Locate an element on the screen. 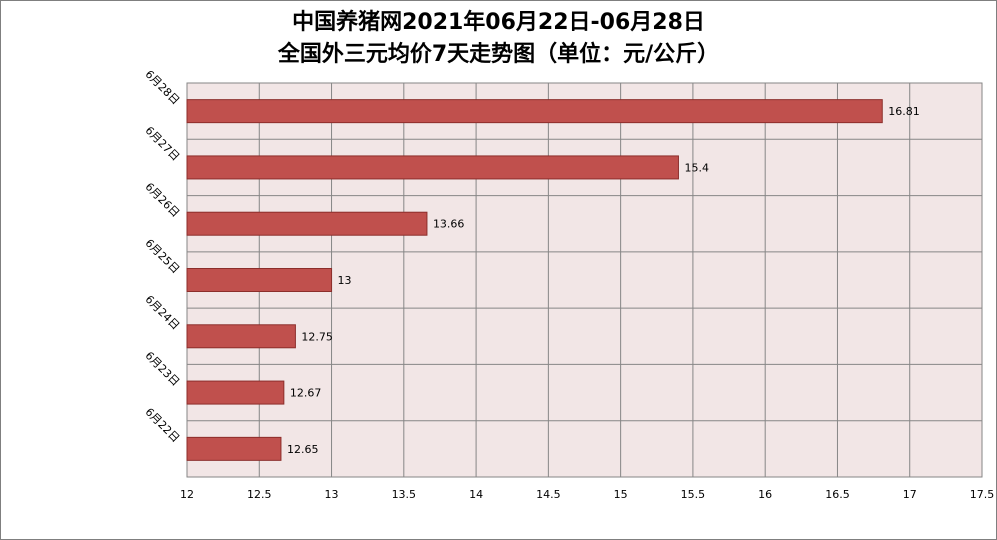 Image resolution: width=997 pixels, height=540 pixels. y-category-label: 6月28日 is located at coordinates (162, 88).